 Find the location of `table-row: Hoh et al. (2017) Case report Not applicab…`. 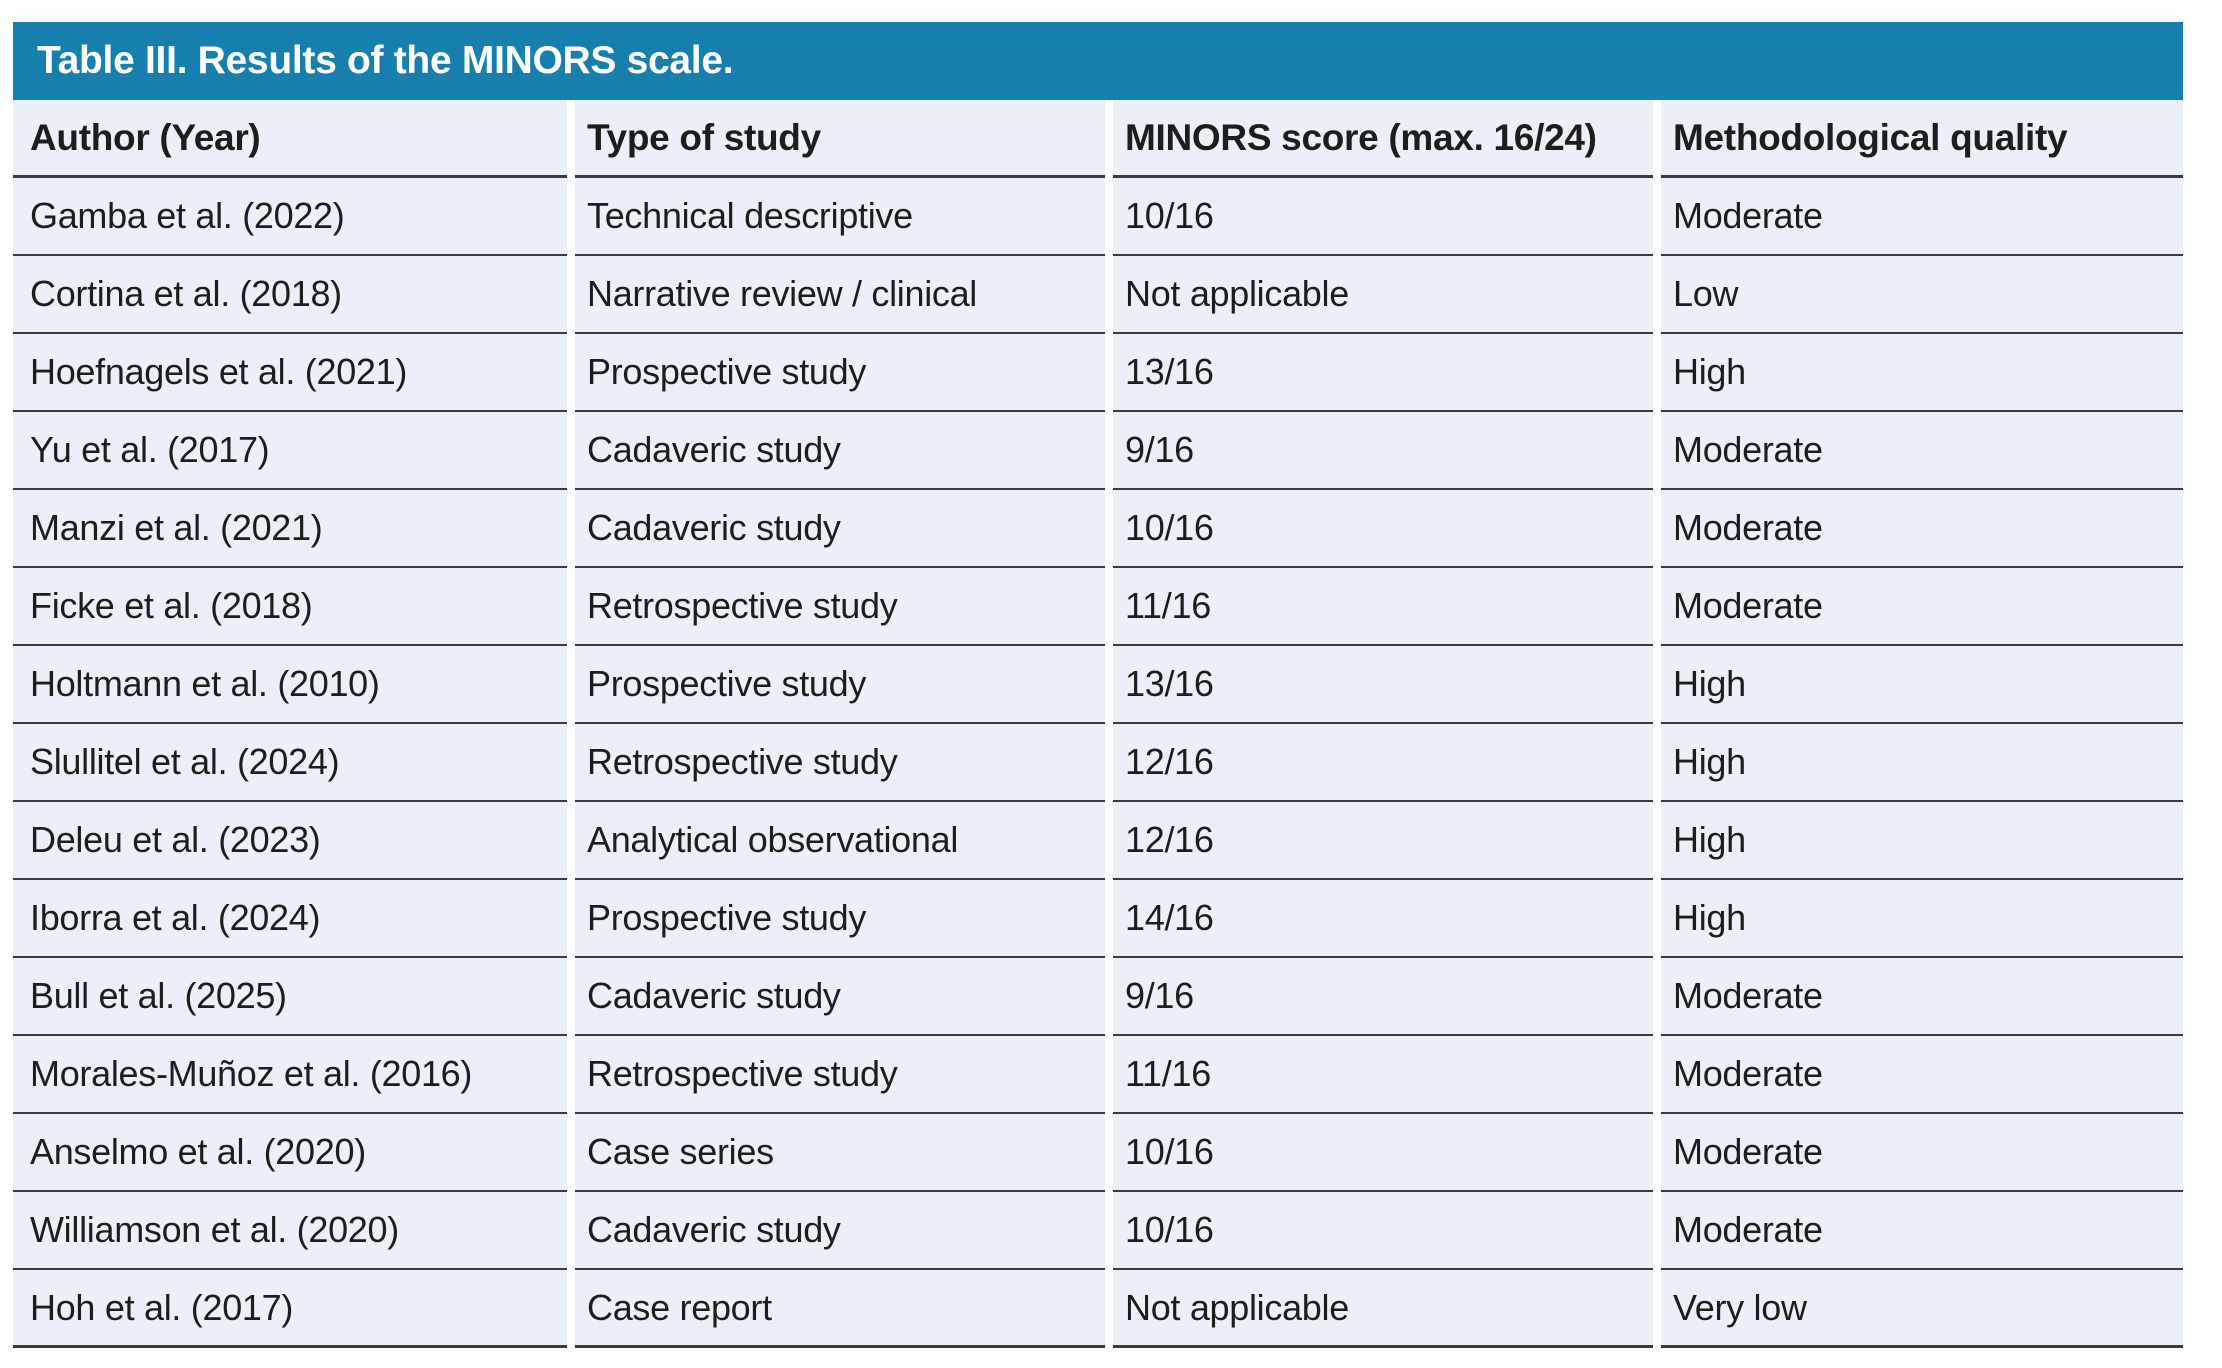

table-row: Hoh et al. (2017) Case report Not applicab… is located at coordinates (1098, 1309).